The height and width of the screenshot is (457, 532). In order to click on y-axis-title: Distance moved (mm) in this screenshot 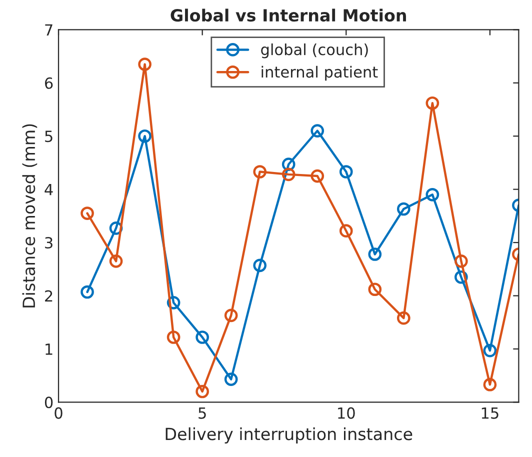, I will do `click(30, 216)`.